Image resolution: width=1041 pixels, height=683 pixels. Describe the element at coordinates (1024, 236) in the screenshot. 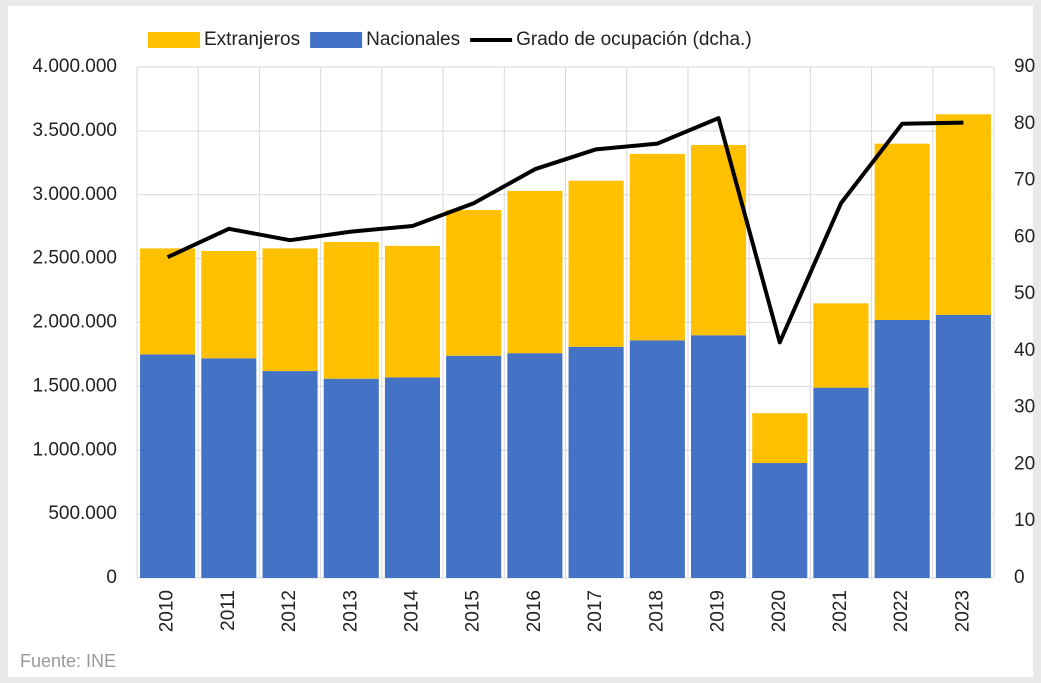

I see `y2-tick-label: 60` at that location.